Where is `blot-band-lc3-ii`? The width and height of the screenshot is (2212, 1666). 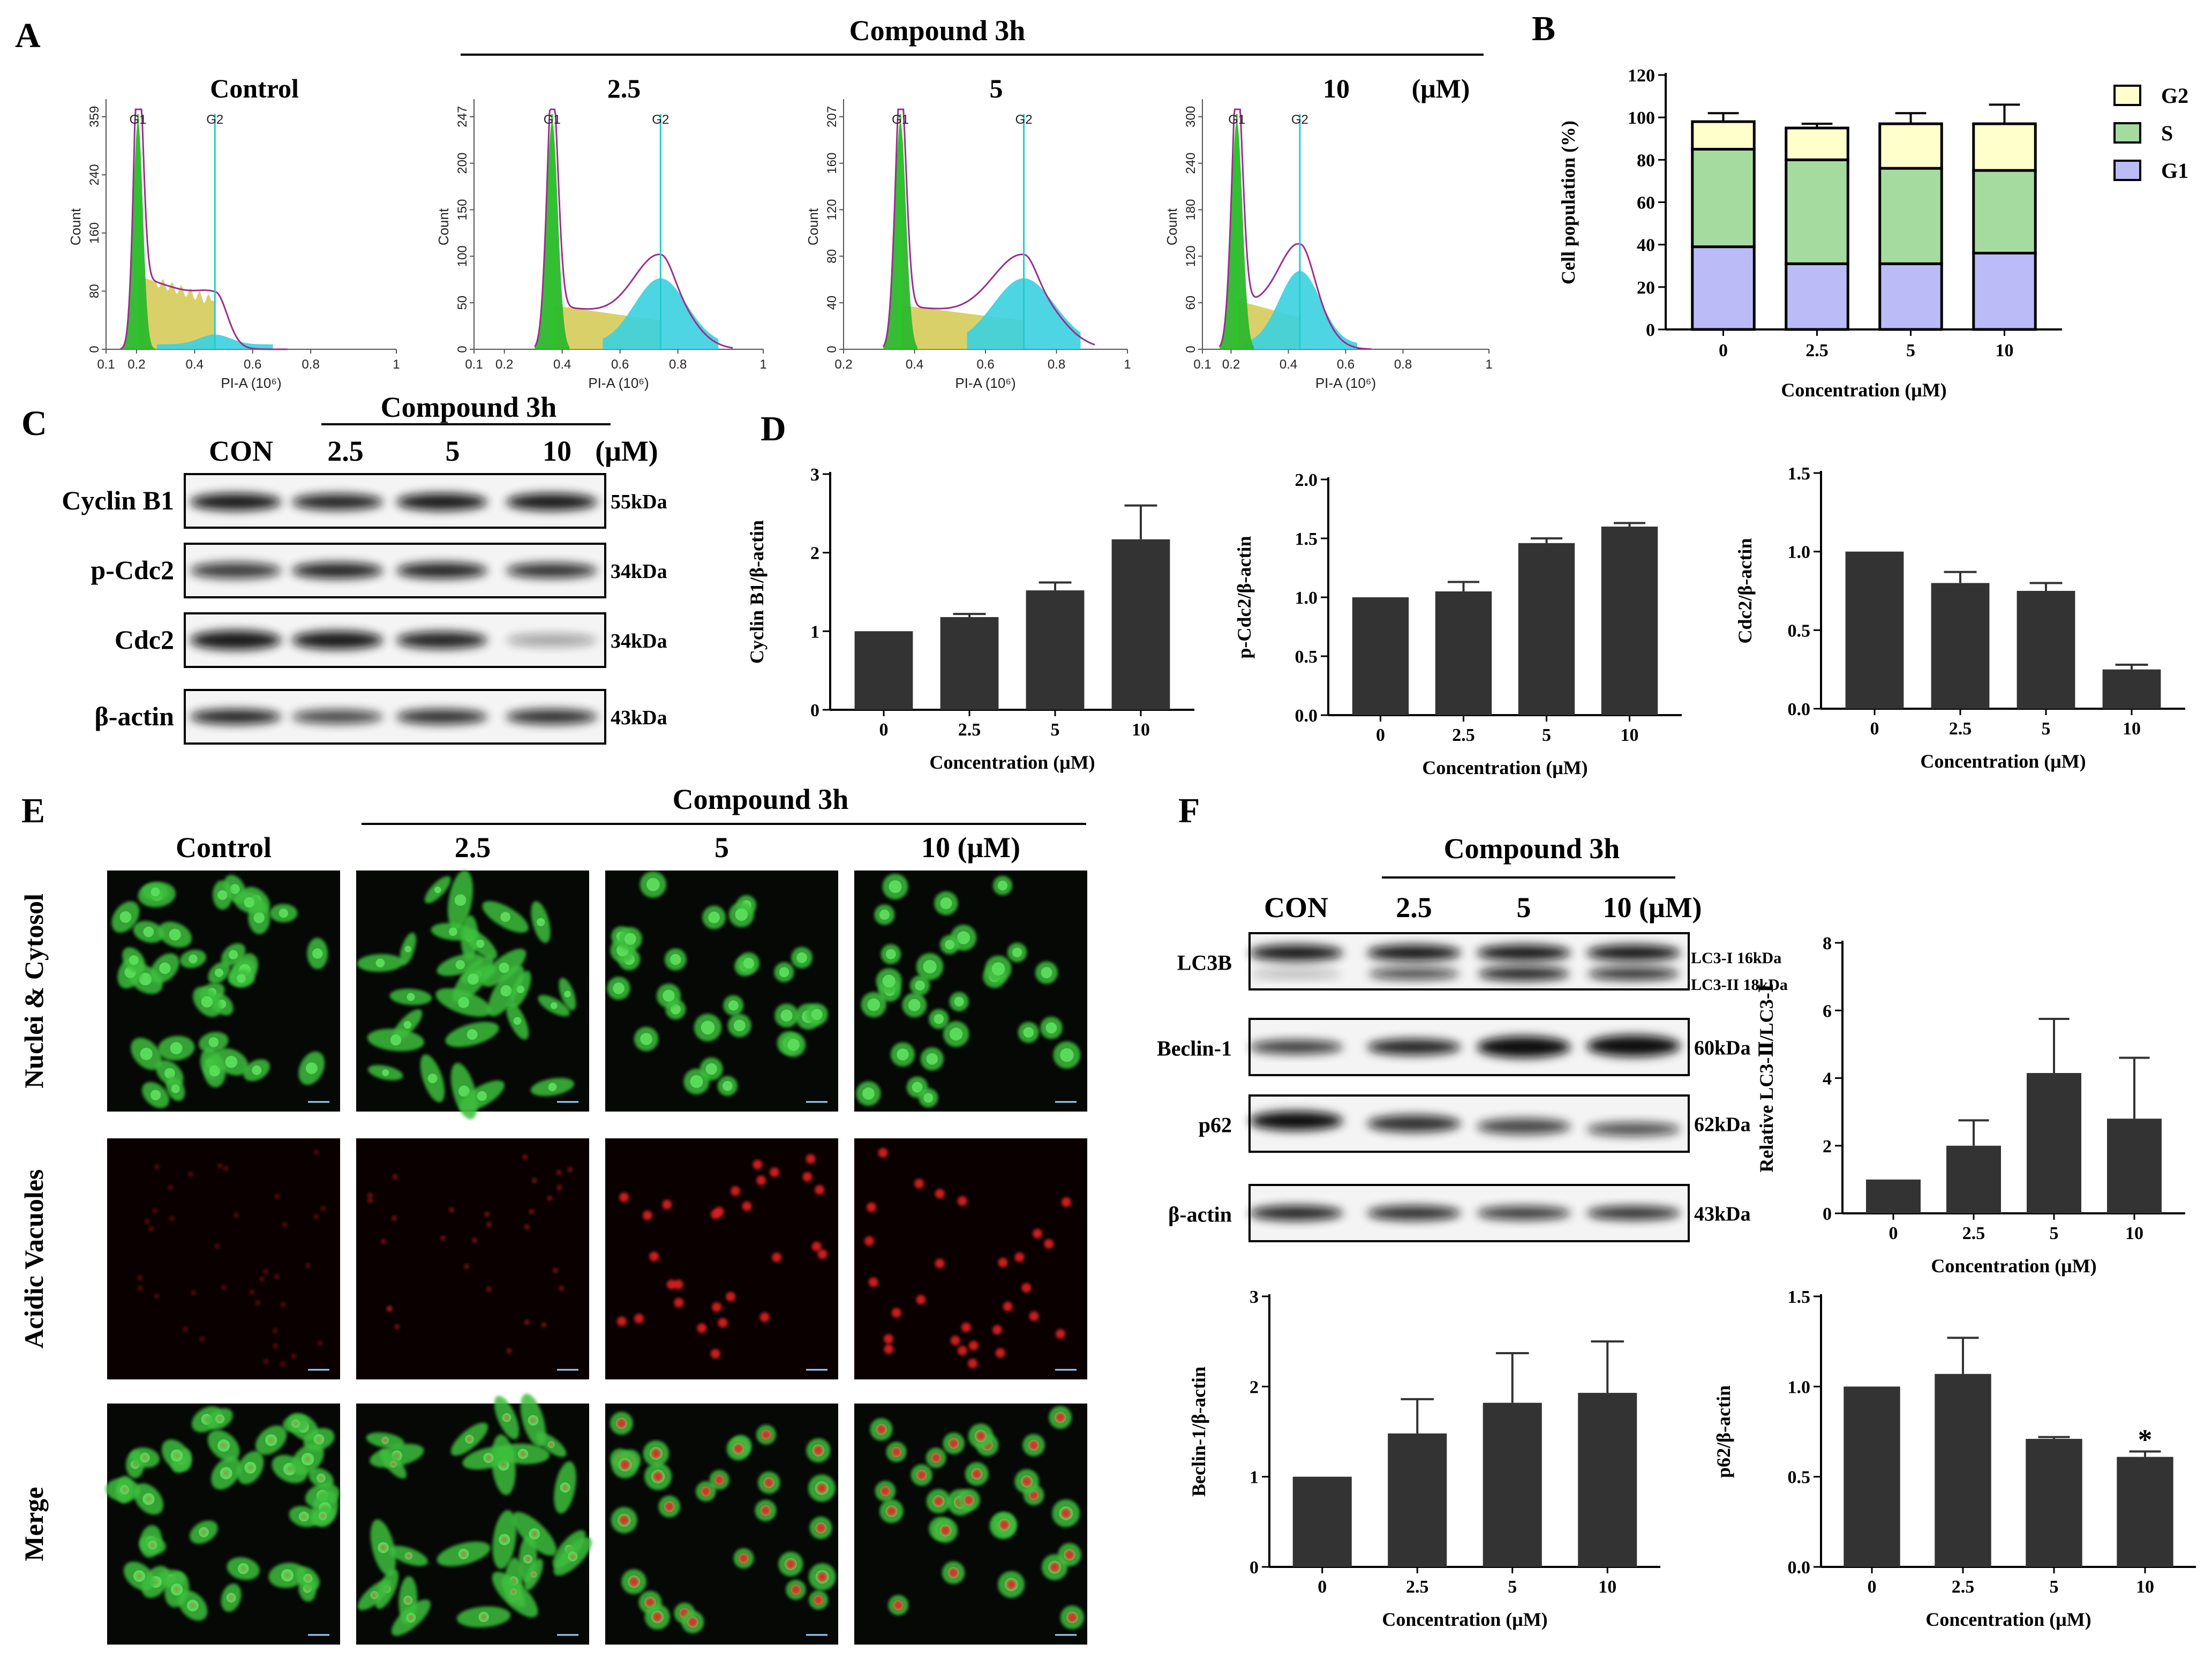
blot-band-lc3-ii is located at coordinates (1633, 973).